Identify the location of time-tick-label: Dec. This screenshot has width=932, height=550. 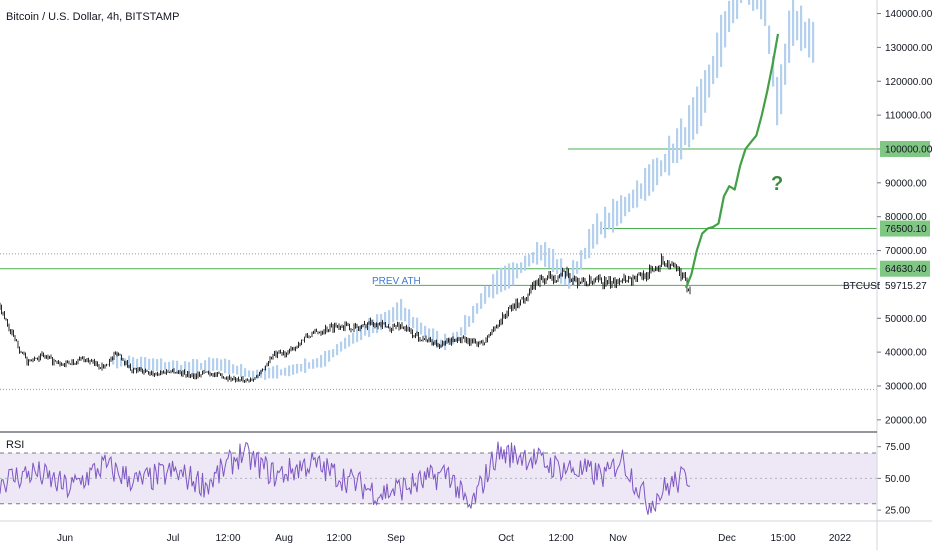
(727, 538).